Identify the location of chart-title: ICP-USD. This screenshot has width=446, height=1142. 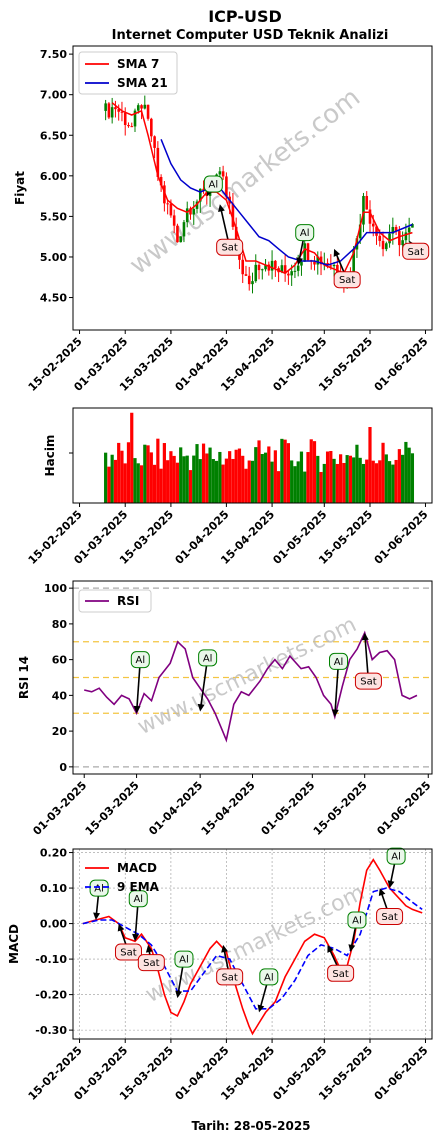
(245, 16).